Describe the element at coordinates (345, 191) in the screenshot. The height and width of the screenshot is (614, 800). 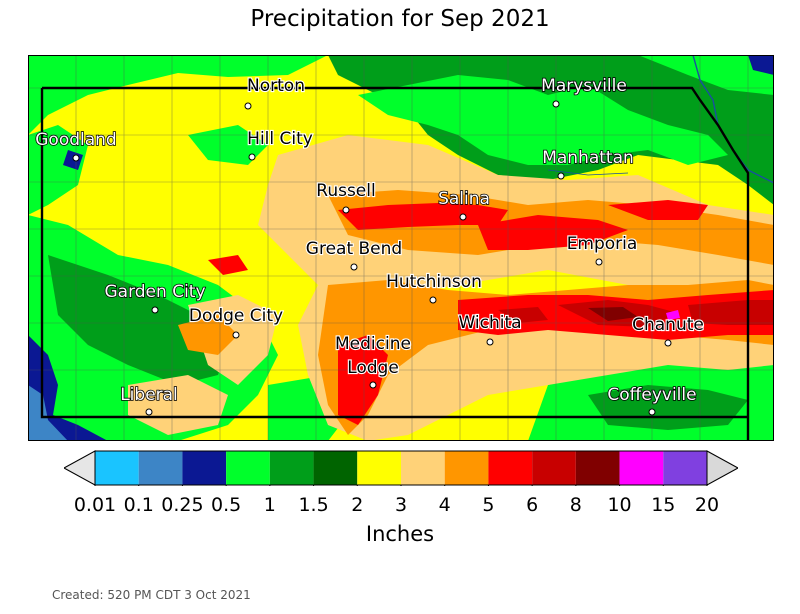
I see `city-label: Russell` at that location.